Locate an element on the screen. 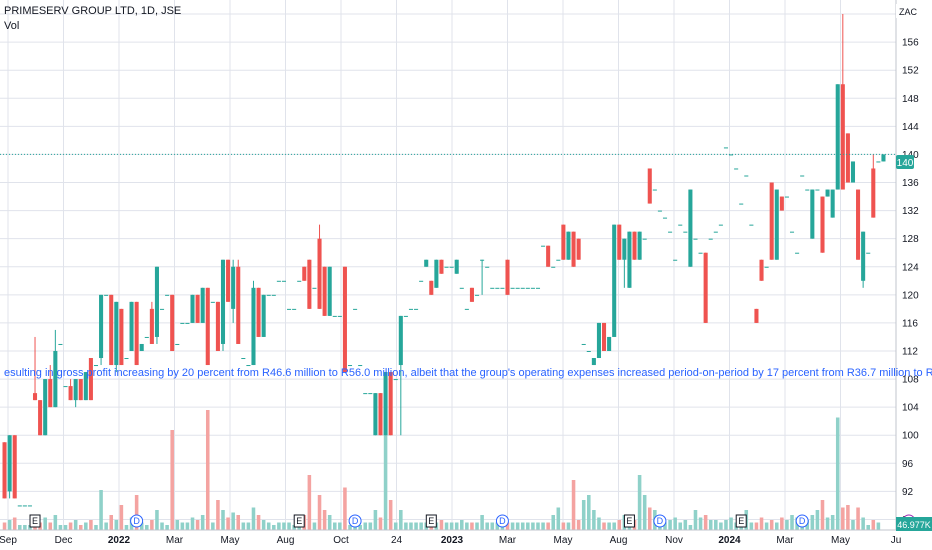 This screenshot has width=932, height=550. x-tick-label: Oct is located at coordinates (341, 540).